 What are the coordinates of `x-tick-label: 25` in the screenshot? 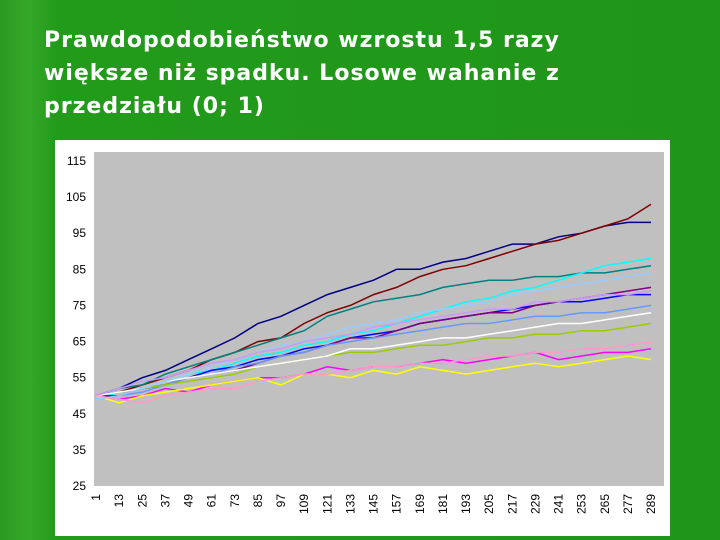 It's located at (142, 501).